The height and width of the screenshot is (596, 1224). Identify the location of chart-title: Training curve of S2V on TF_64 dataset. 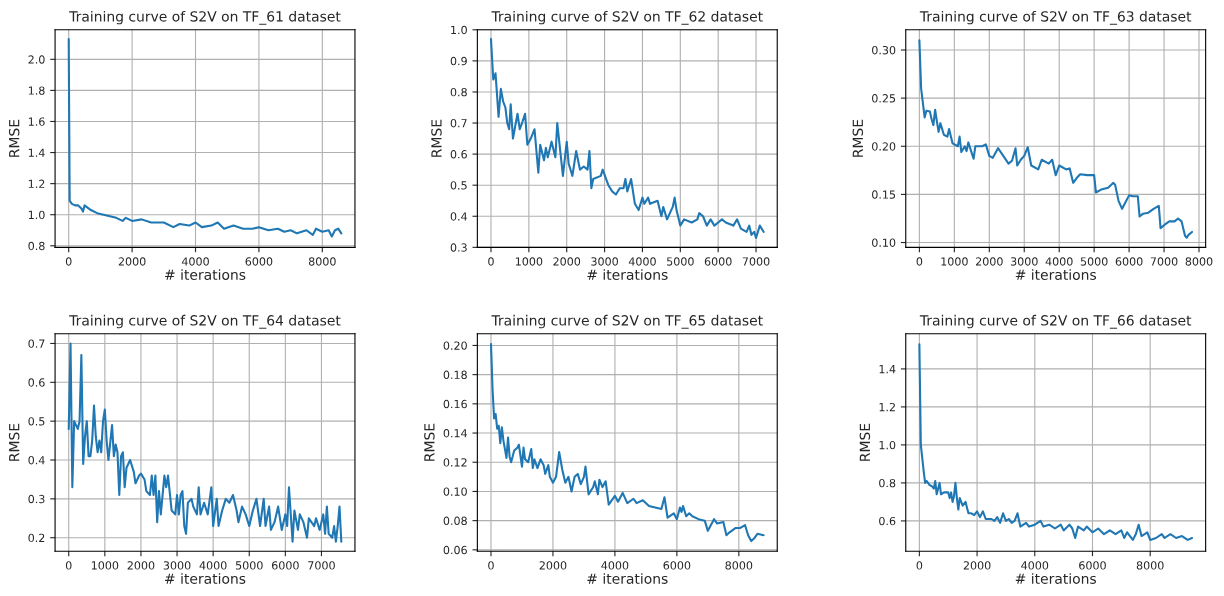
(205, 321).